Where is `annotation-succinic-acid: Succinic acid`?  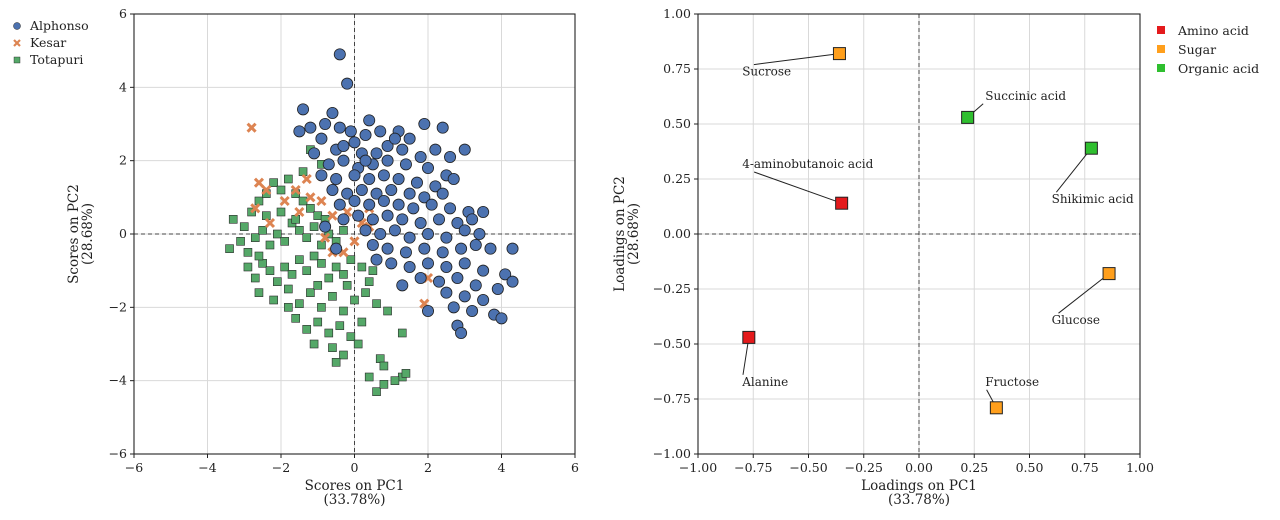
annotation-succinic-acid: Succinic acid is located at coordinates (1025, 96).